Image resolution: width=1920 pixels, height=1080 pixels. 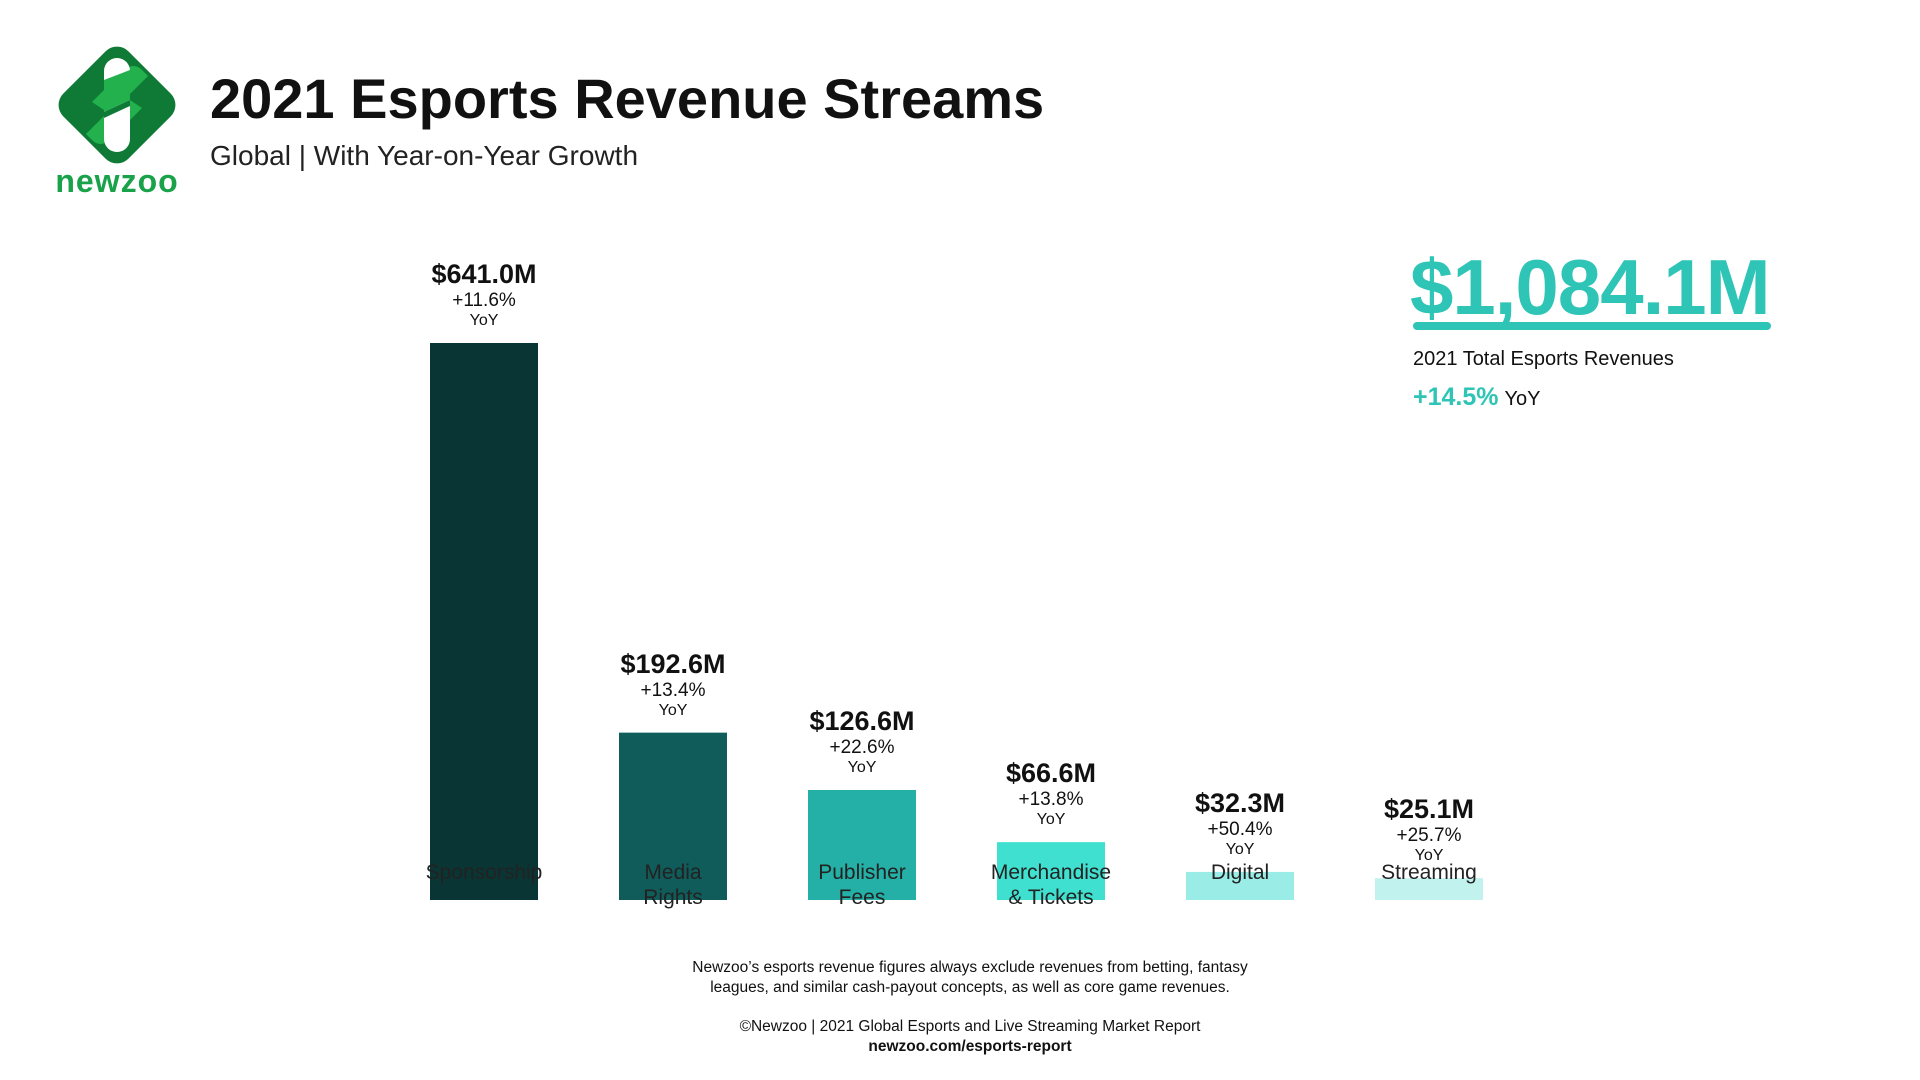 I want to click on bar-growth: +22.6%, so click(x=862, y=747).